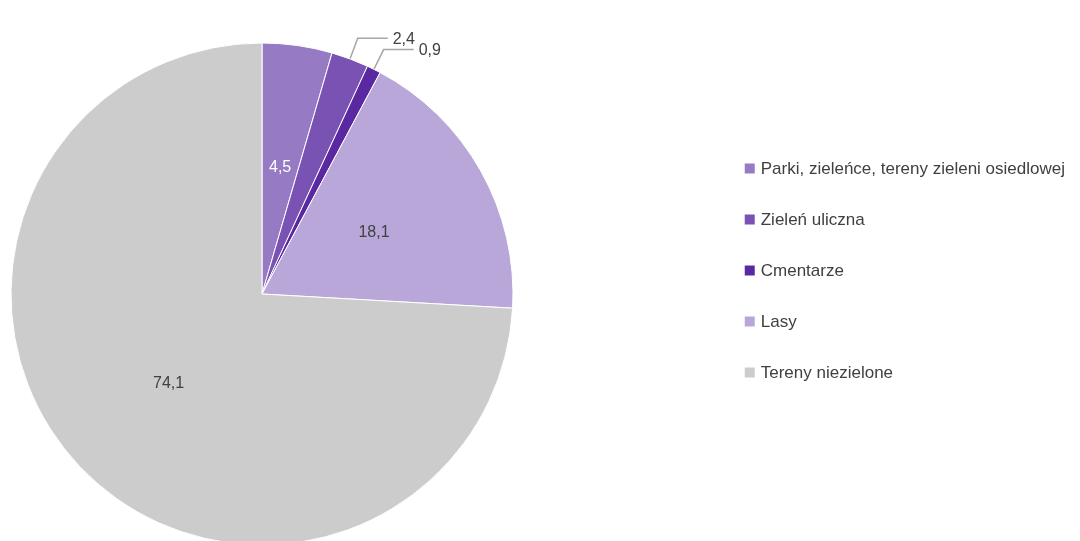 The width and height of the screenshot is (1080, 541). I want to click on data-label: 0,9, so click(429, 50).